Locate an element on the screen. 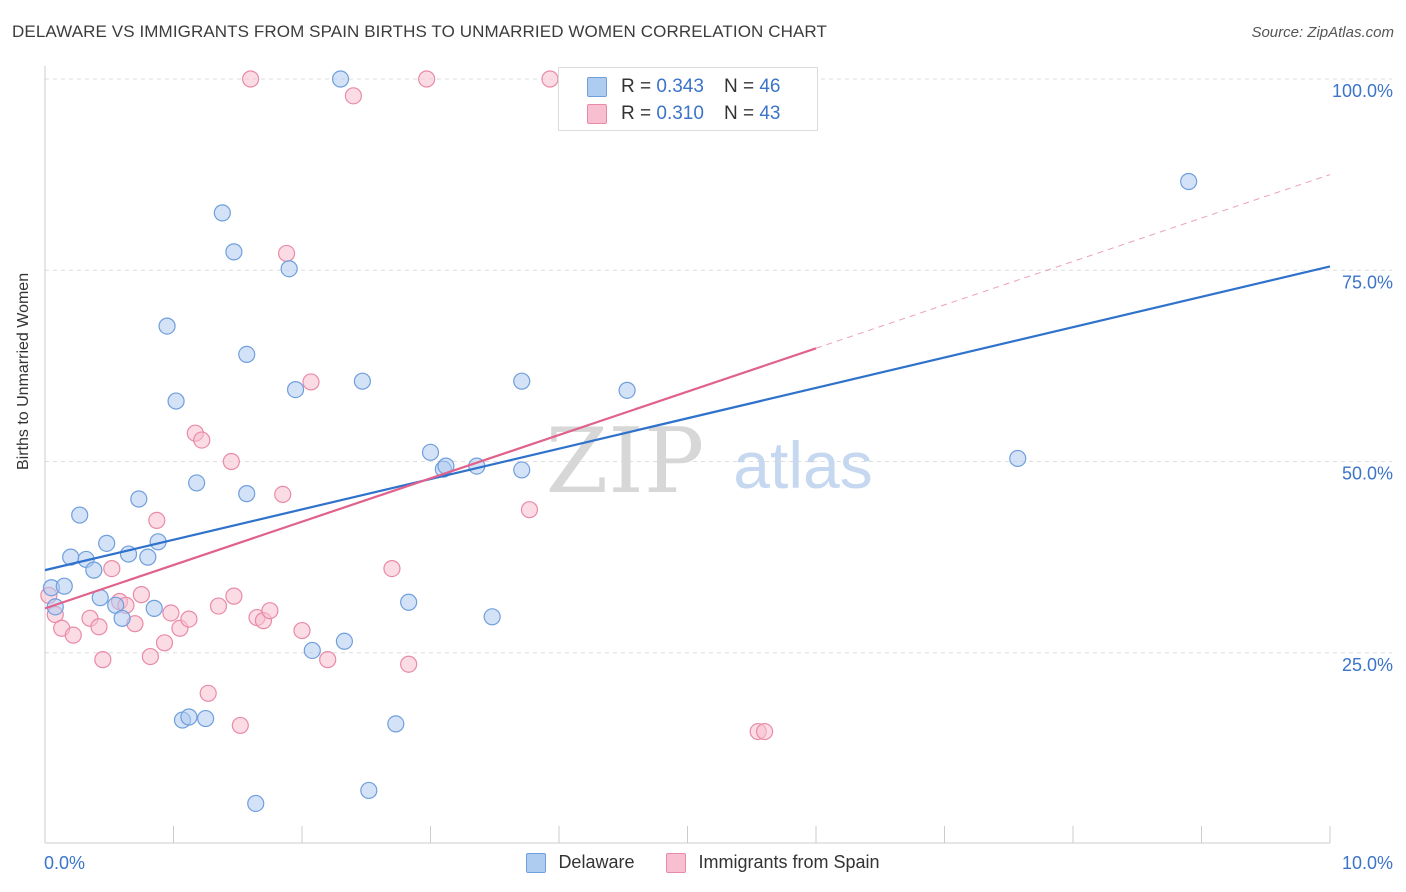  legend-row-delaware: R = 0.343 N = 46 is located at coordinates (669, 87).